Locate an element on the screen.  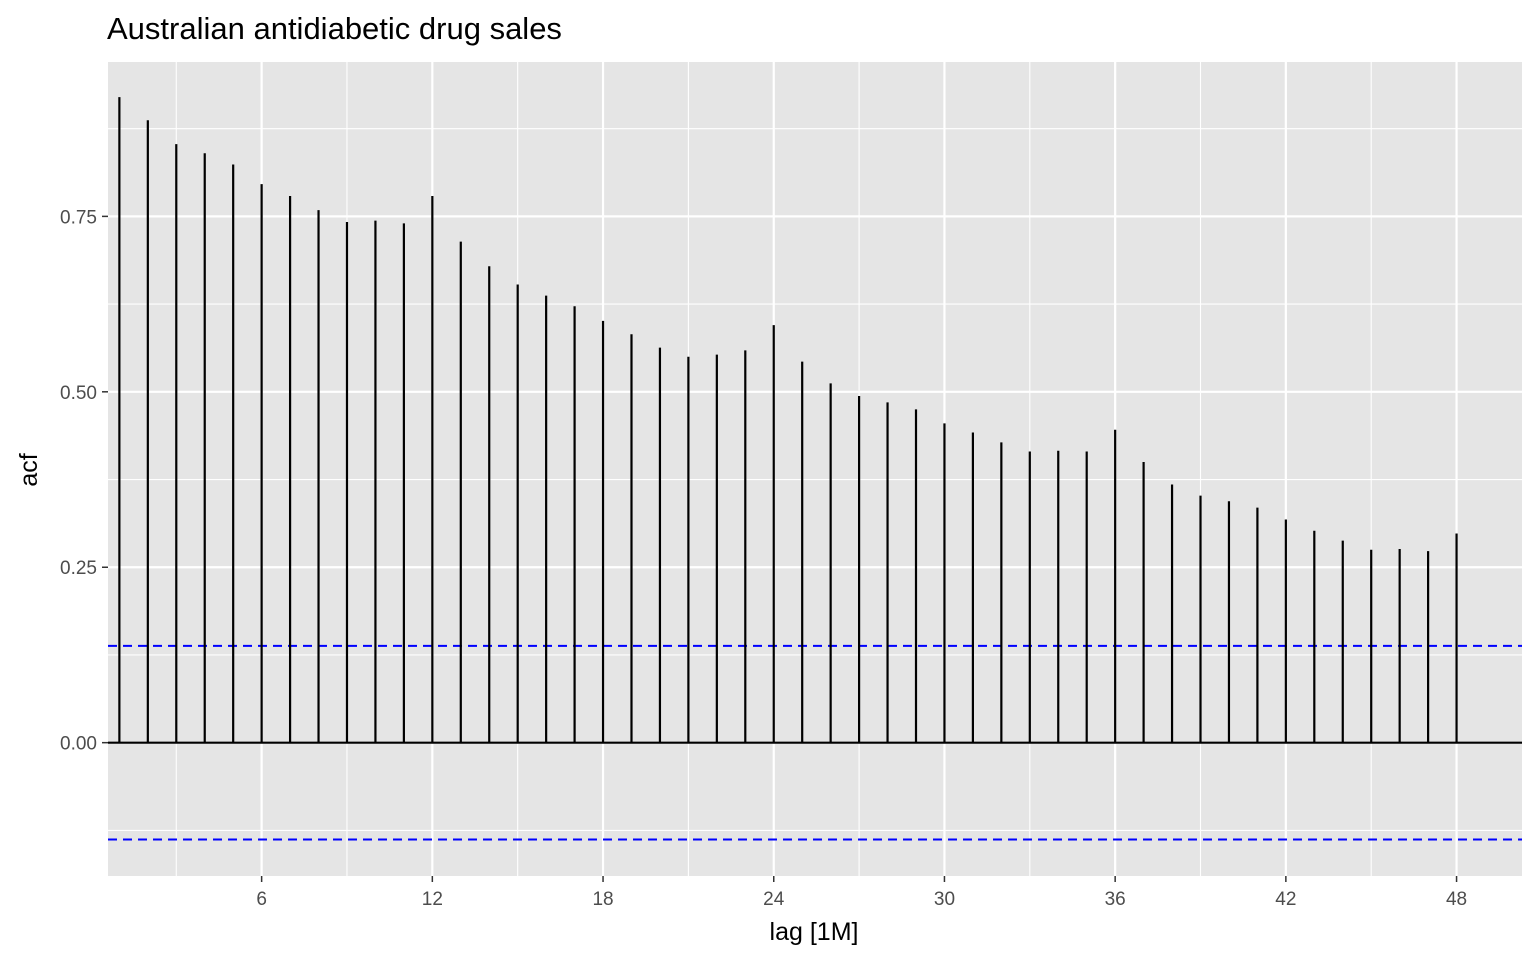
x-tick-label: 6 is located at coordinates (261, 899).